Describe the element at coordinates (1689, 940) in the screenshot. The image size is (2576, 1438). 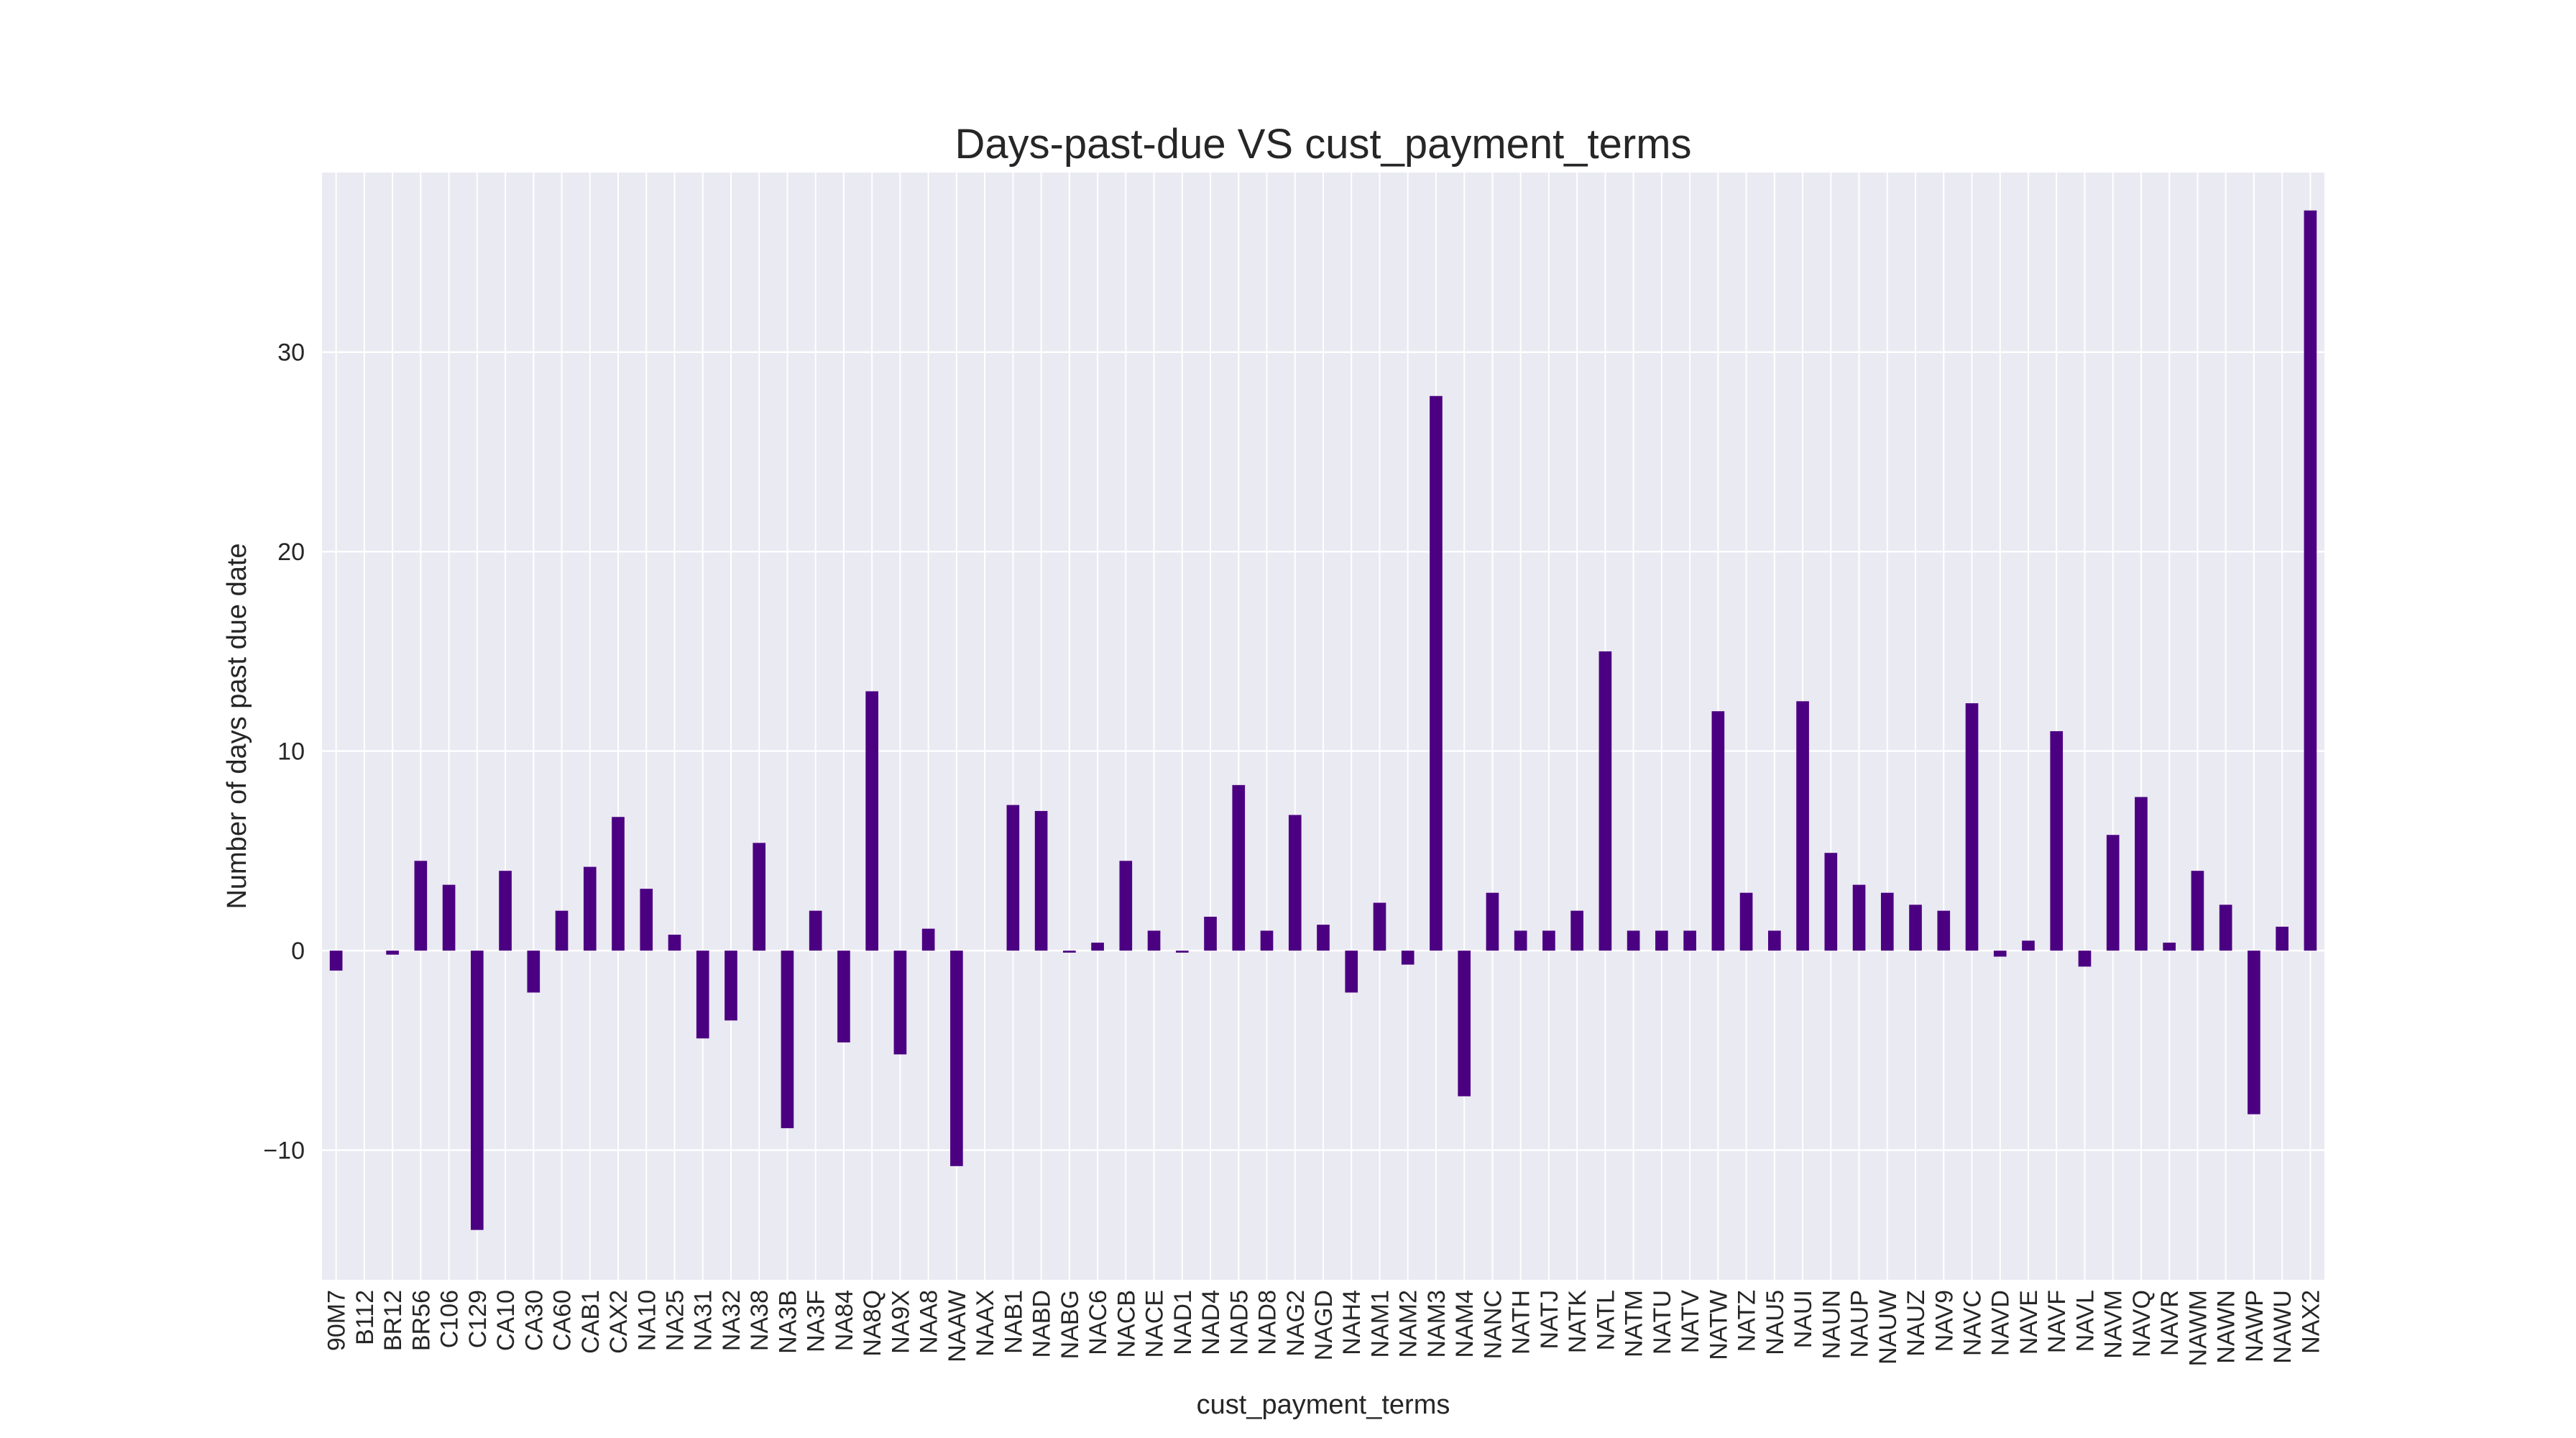
I see `bar-natv` at that location.